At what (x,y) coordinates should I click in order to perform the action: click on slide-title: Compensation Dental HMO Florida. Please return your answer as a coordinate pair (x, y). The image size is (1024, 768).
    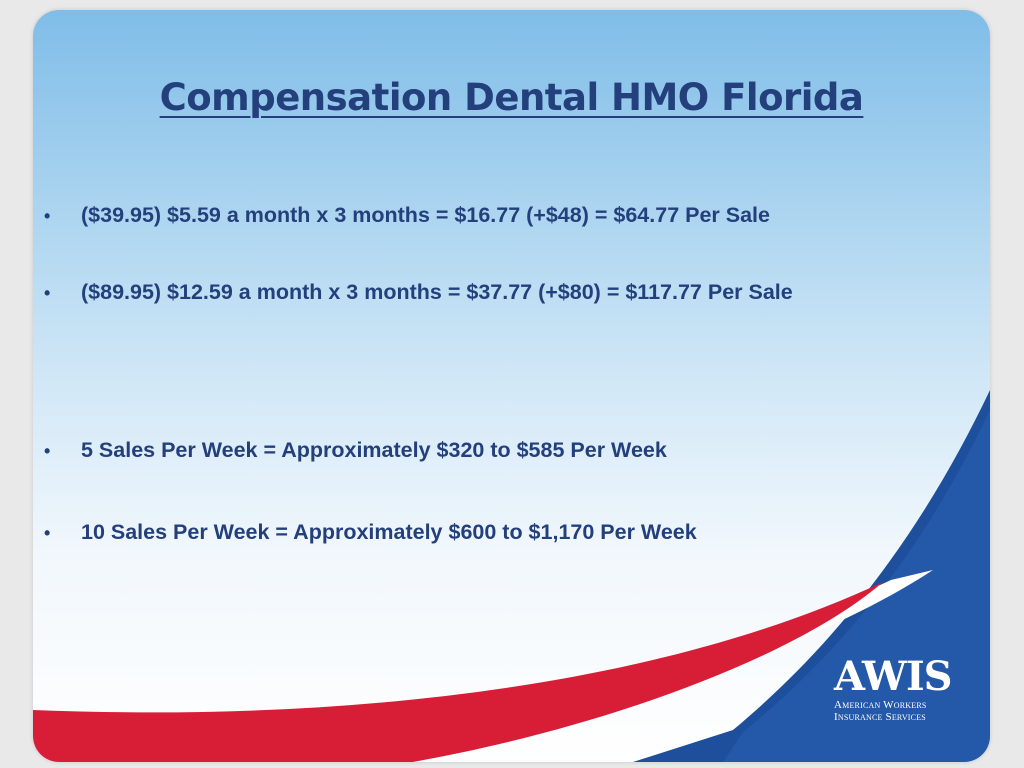
    Looking at the image, I should click on (511, 97).